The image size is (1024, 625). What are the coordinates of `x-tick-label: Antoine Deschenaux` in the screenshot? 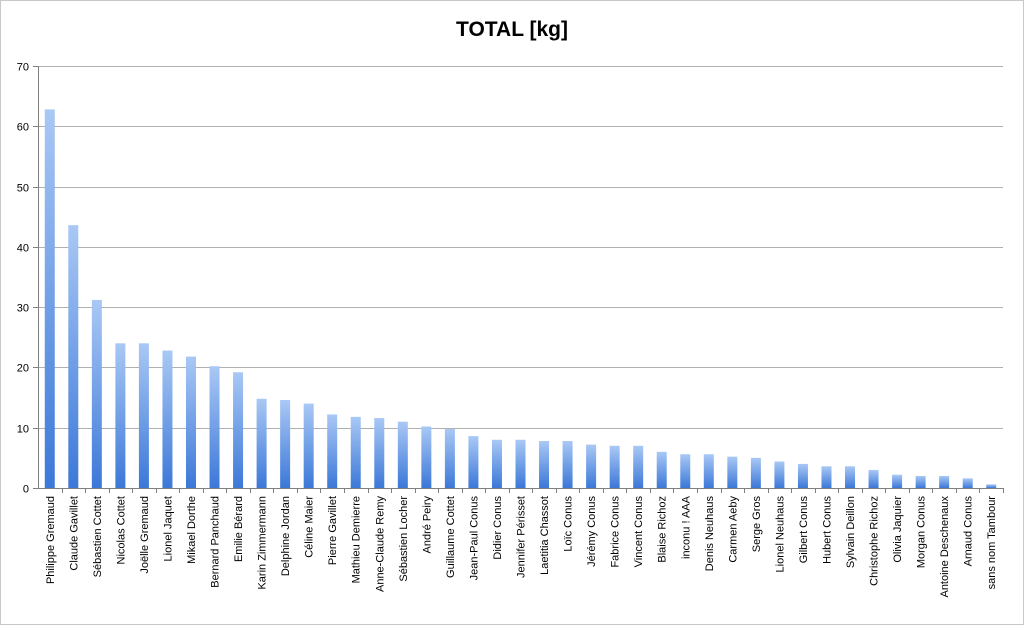 It's located at (945, 547).